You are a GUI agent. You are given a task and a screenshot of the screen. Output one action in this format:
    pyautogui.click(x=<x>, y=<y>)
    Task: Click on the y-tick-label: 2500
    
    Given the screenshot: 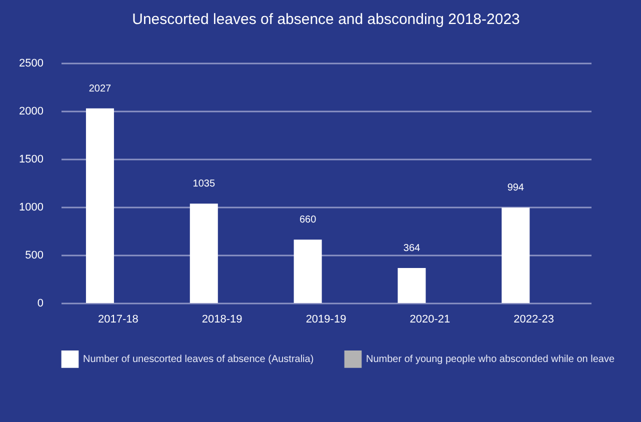 What is the action you would take?
    pyautogui.click(x=31, y=64)
    